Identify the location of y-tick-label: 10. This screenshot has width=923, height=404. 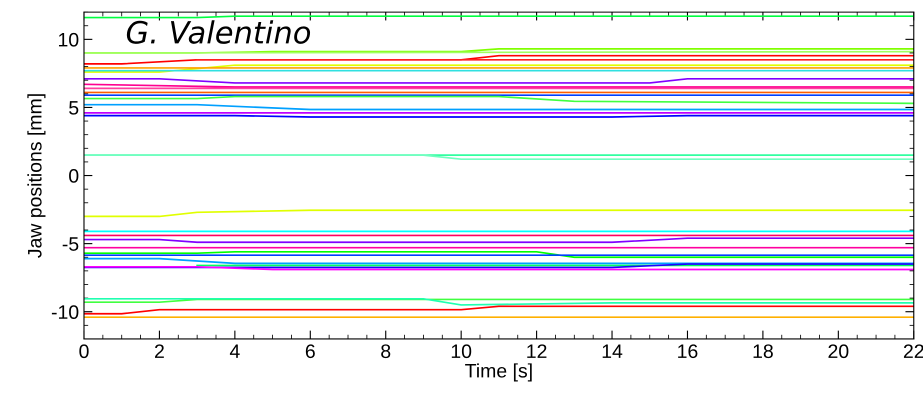
(68, 39).